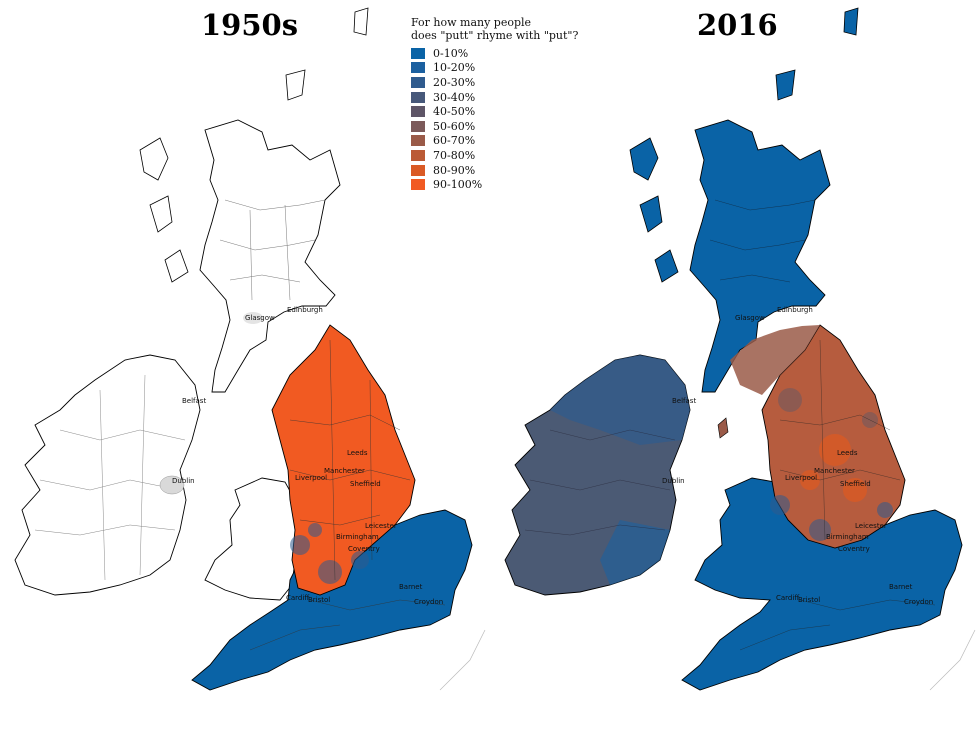 This screenshot has width=980, height=739. What do you see at coordinates (871, 526) in the screenshot?
I see `city-label-leicester-2016: Leicester` at bounding box center [871, 526].